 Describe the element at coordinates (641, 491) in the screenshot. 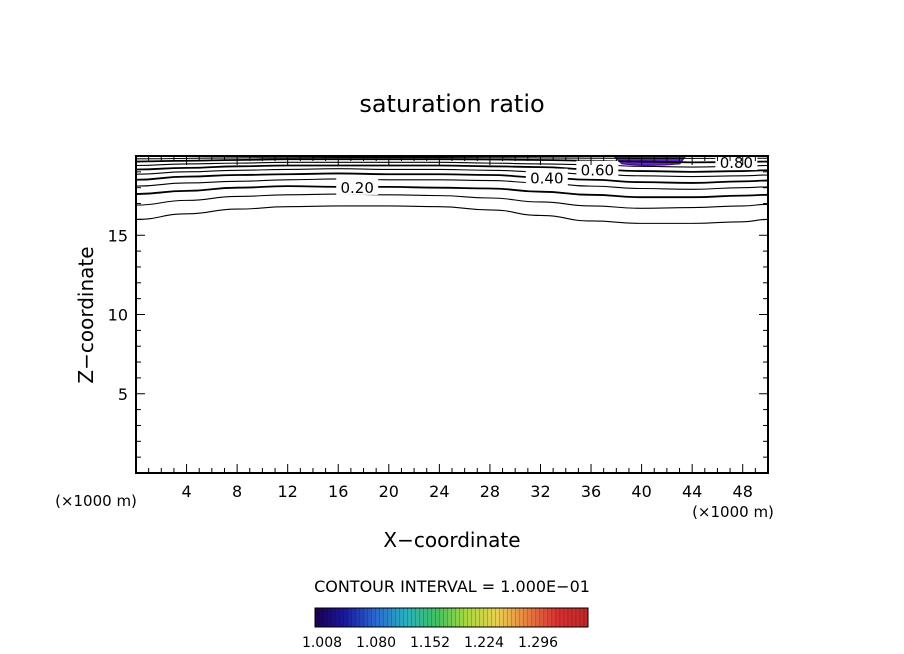

I see `x-tick-label: 40` at that location.